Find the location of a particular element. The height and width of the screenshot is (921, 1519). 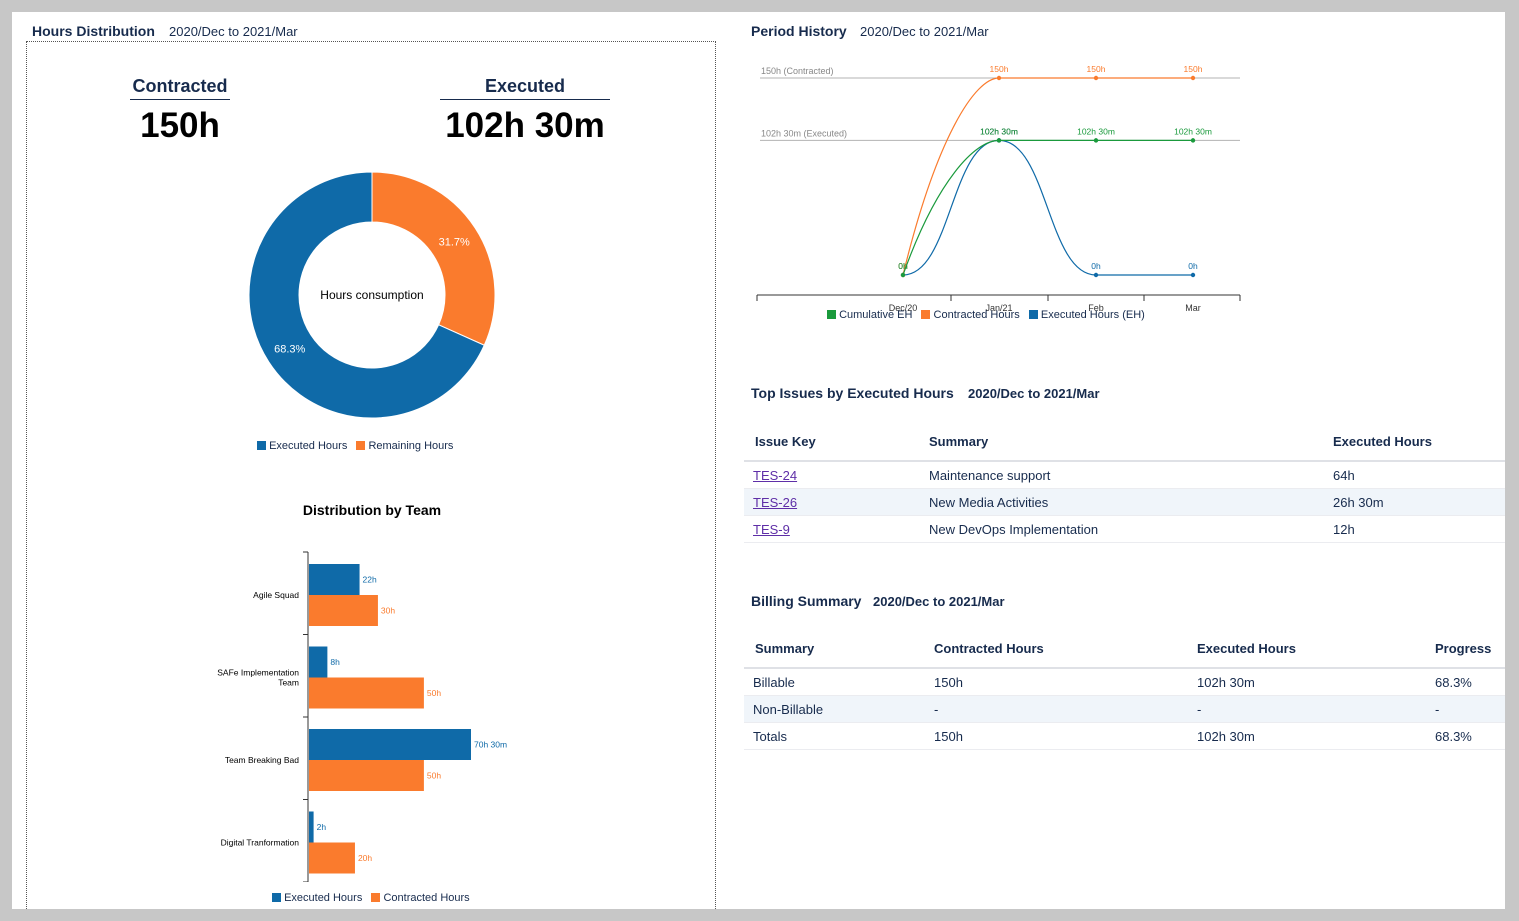

legend-contracted: Contracted Hours is located at coordinates (976, 315).